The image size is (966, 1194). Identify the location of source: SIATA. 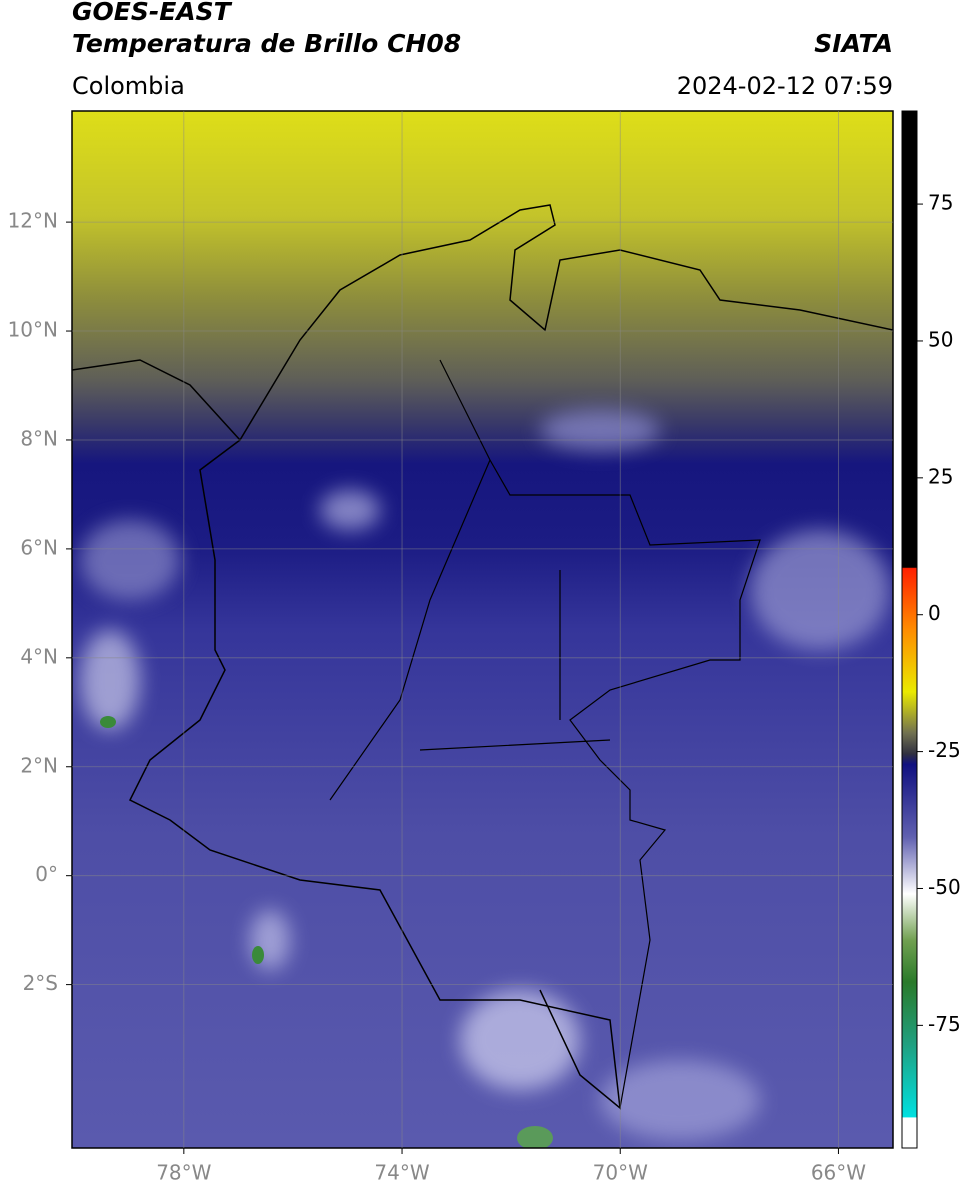
(853, 43).